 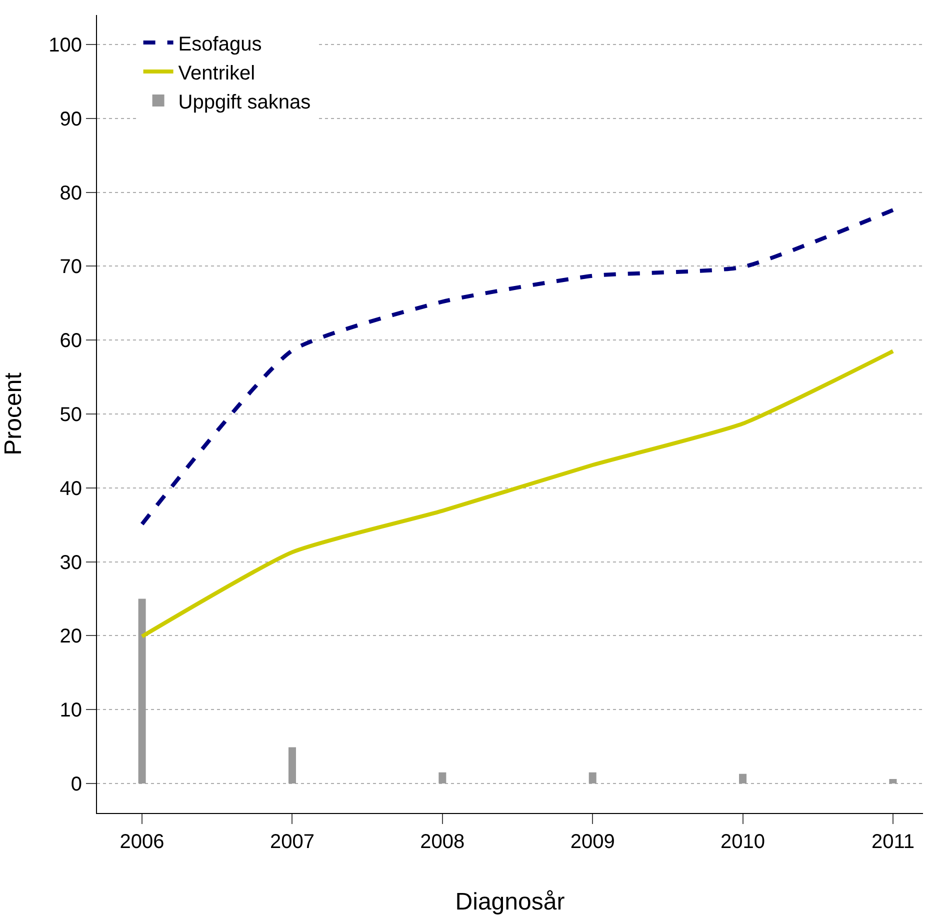 I want to click on x-tick-label: 2006, so click(x=142, y=842).